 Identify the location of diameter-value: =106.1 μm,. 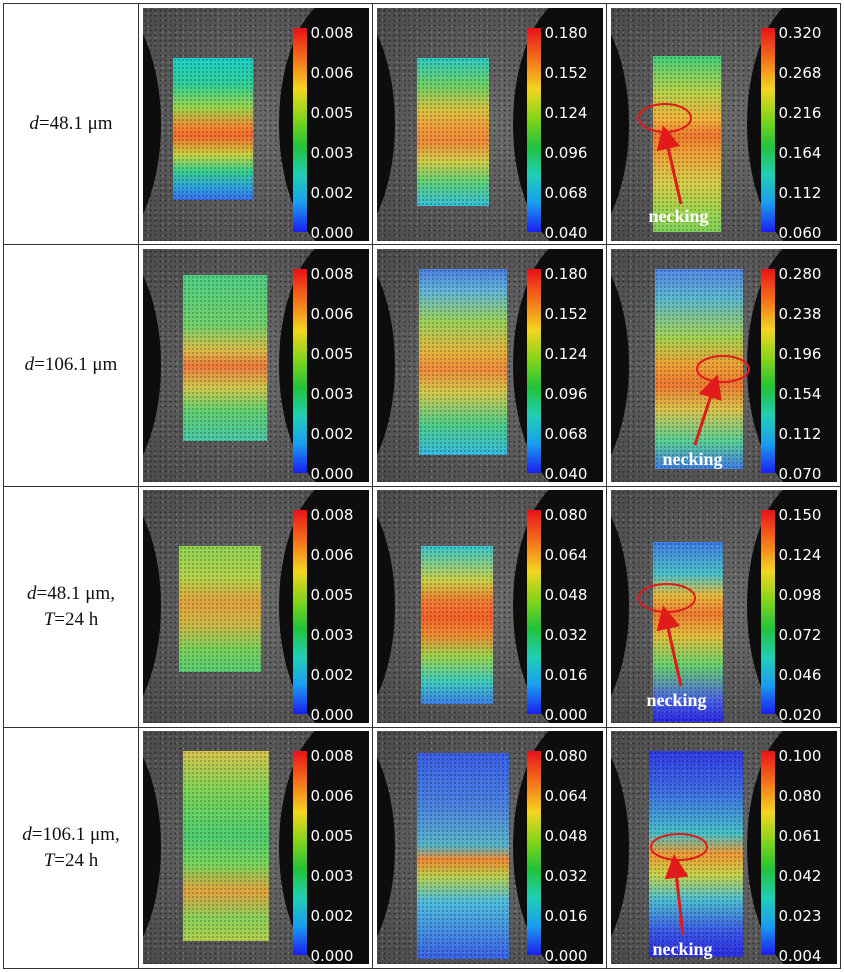
(75, 834).